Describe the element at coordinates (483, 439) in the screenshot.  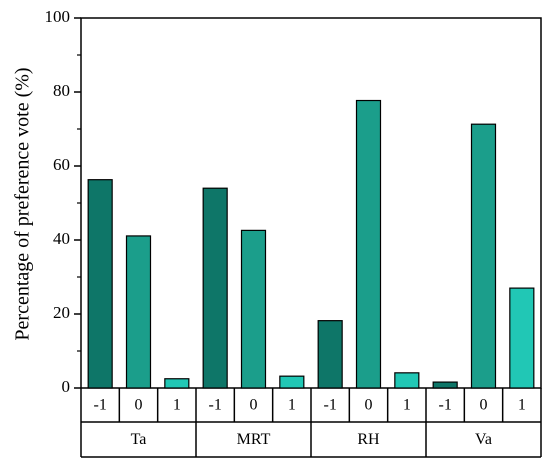
I see `group-label: Va` at that location.